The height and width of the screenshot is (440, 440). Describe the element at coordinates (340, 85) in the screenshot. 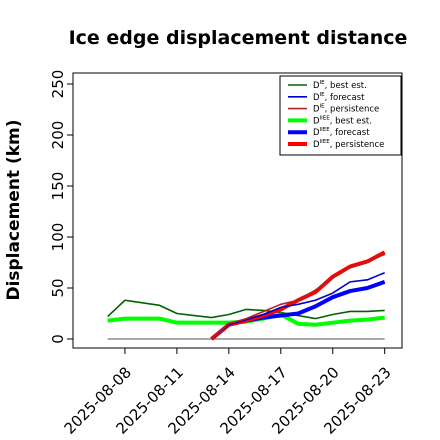

I see `legend-entry: DIE, best est.` at that location.